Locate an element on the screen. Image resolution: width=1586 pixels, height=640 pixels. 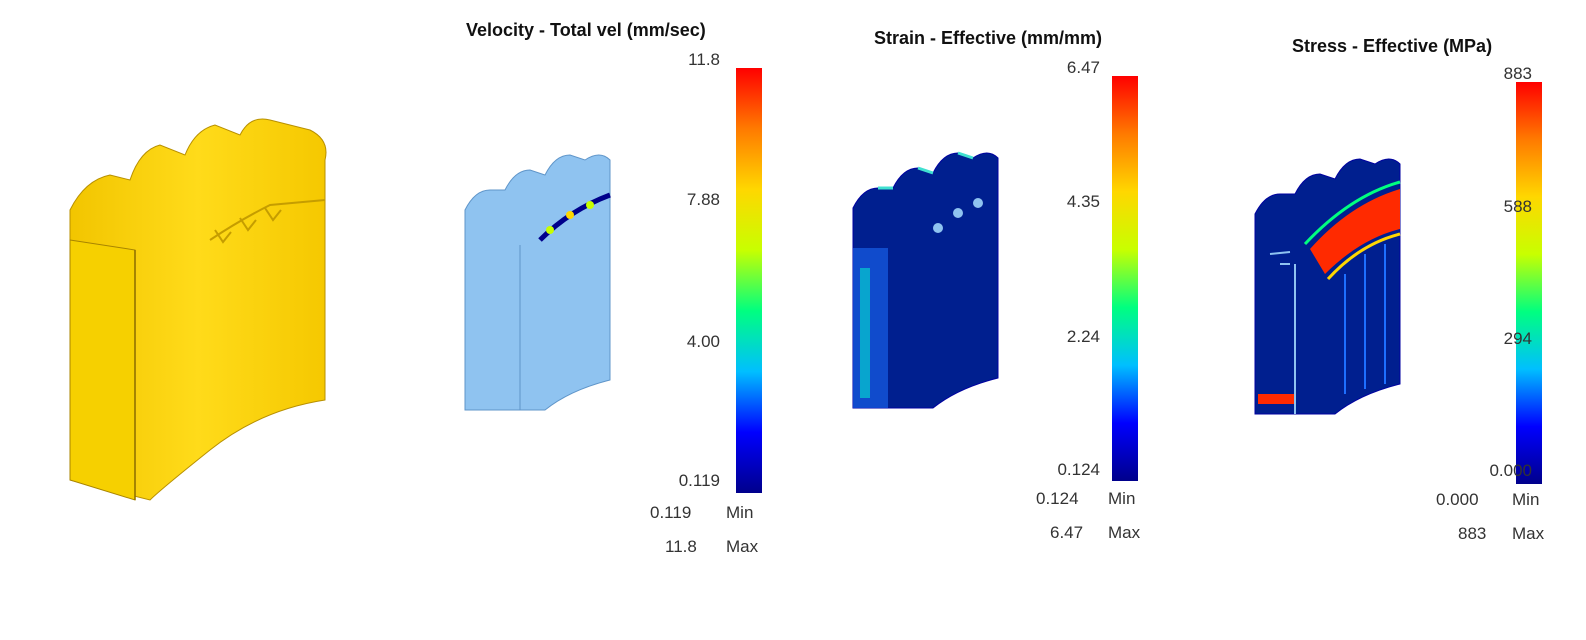
stress-title: Stress - Effective (MPa) is located at coordinates (1392, 46).